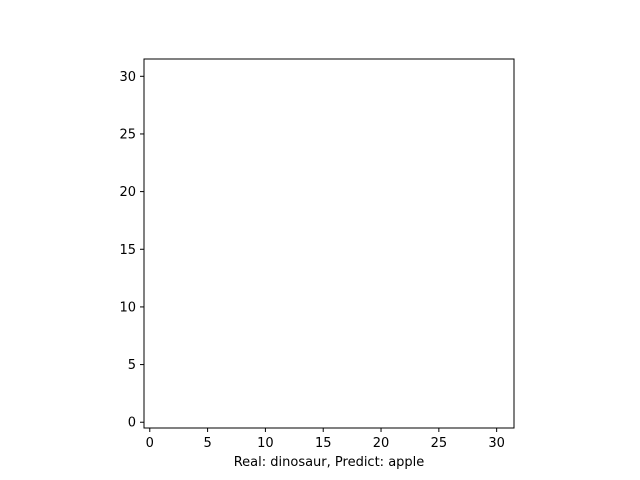  I want to click on x-tick-label: 5, so click(207, 443).